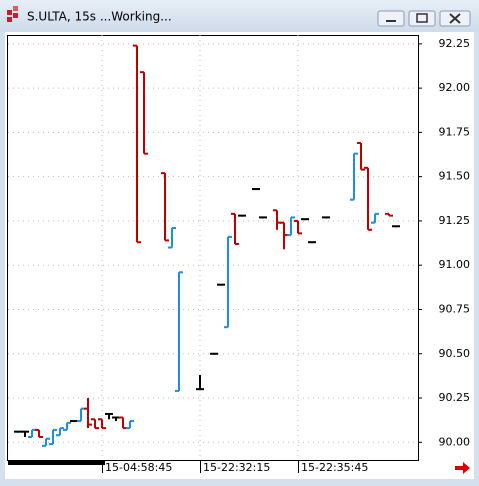  What do you see at coordinates (455, 87) in the screenshot?
I see `y-tick-label: 92.00` at bounding box center [455, 87].